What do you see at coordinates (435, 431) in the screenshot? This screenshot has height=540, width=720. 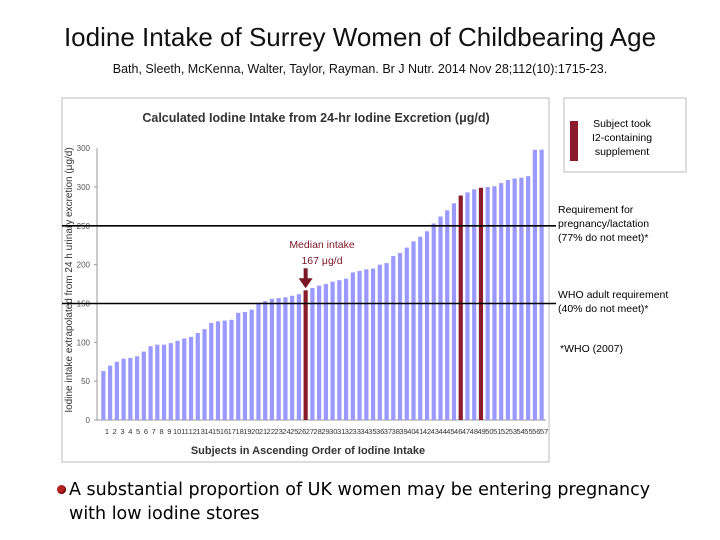 I see `x-tick-label: 43` at bounding box center [435, 431].